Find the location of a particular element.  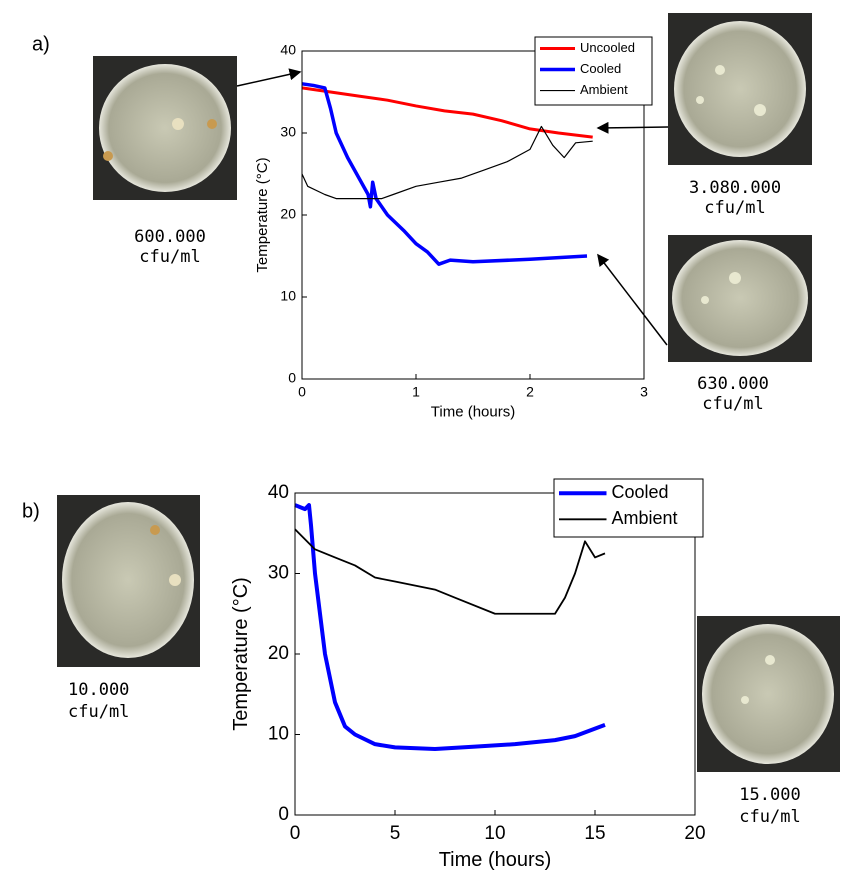

colony-count: 3.080.000 is located at coordinates (735, 188).